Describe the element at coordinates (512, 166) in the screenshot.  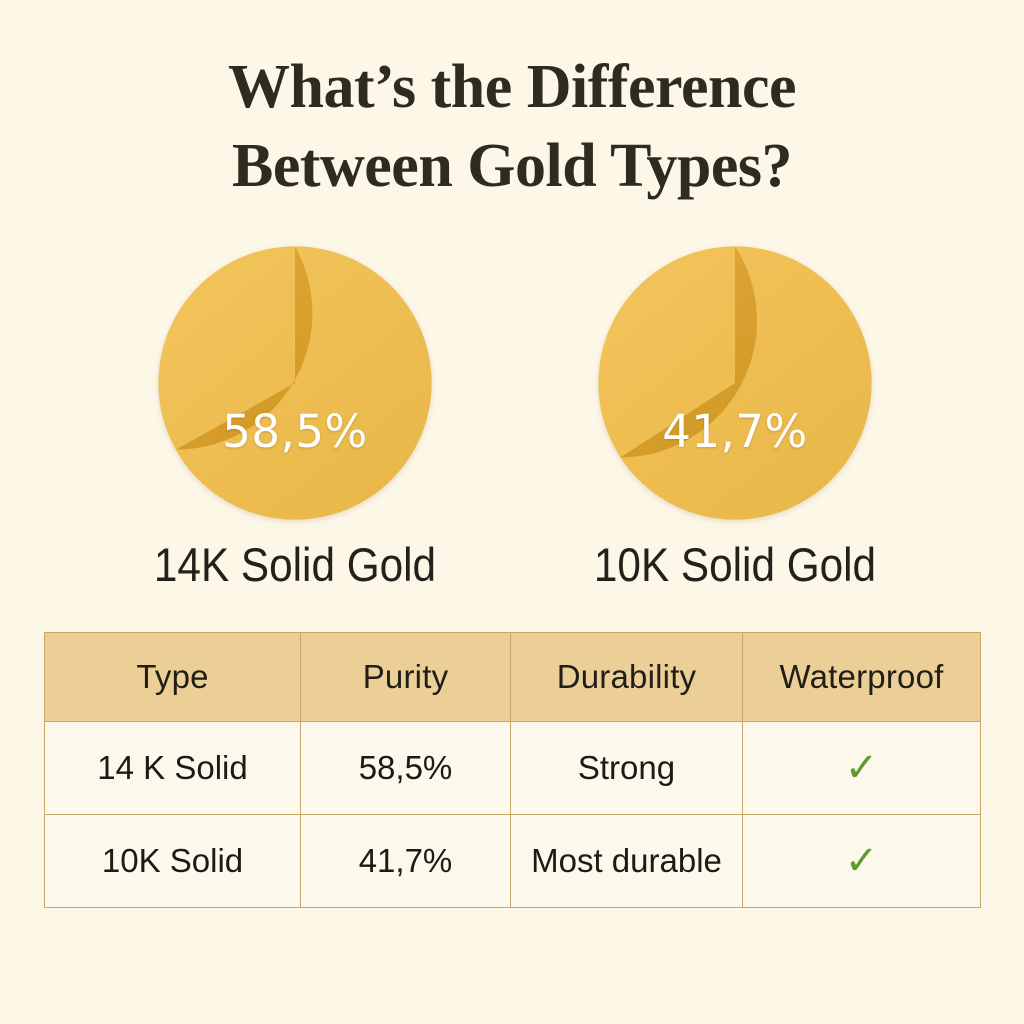
I see `page-title-line-2: Between Gold Types?` at that location.